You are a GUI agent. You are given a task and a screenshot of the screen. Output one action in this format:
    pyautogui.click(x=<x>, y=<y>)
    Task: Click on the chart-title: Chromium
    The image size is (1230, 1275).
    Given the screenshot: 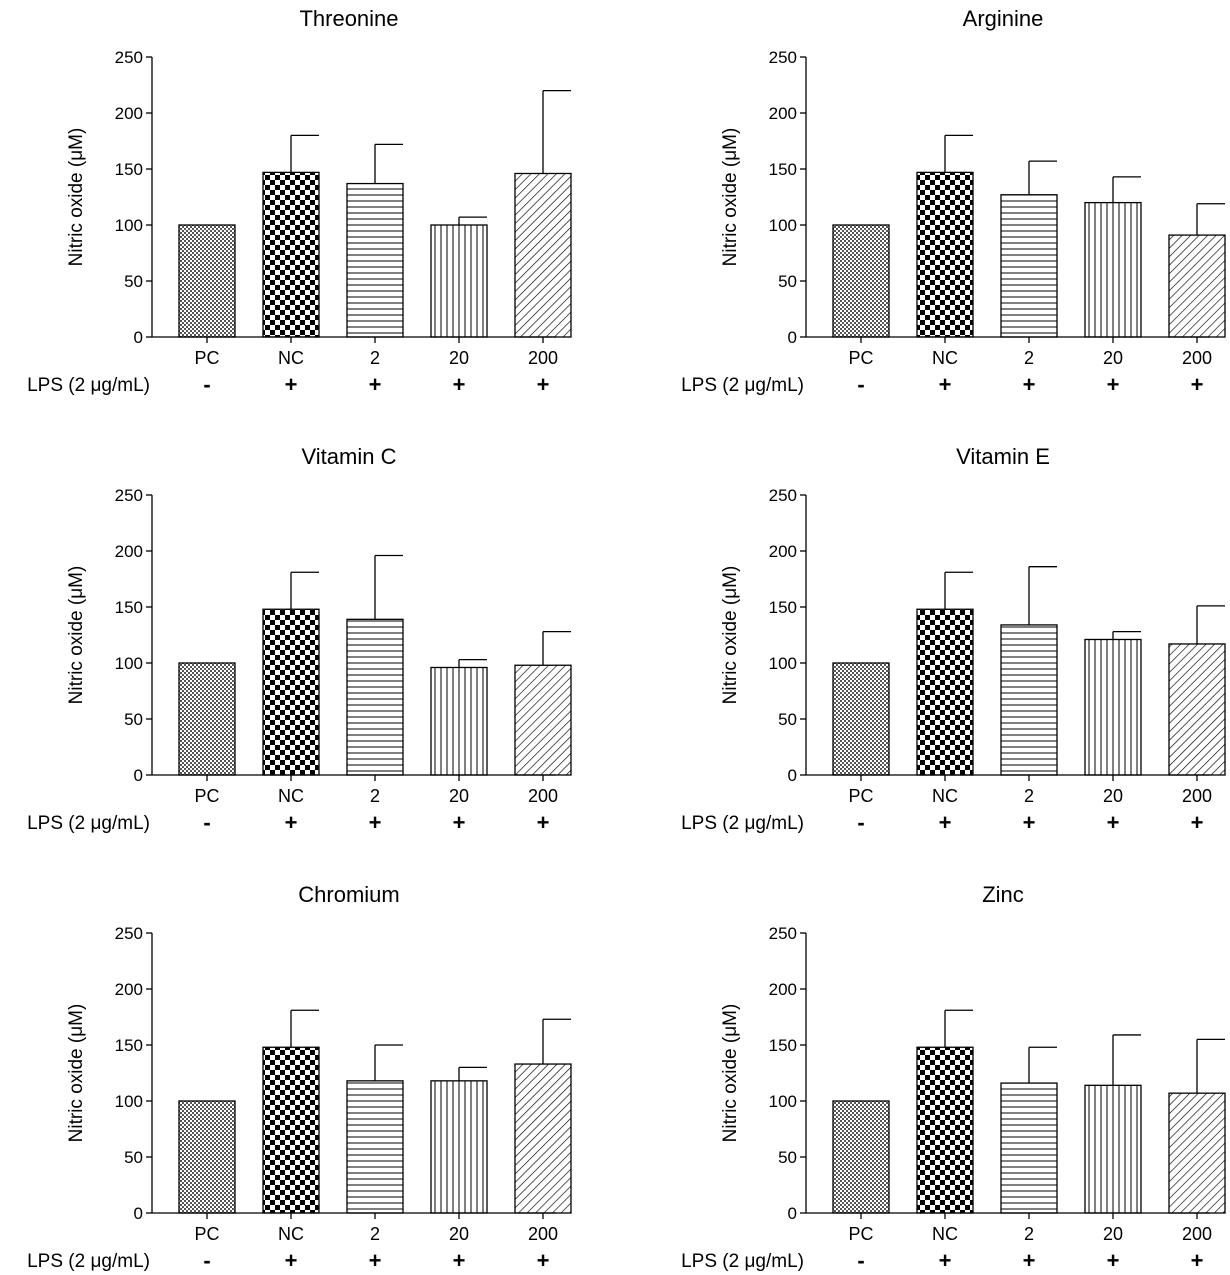 What is the action you would take?
    pyautogui.click(x=348, y=894)
    